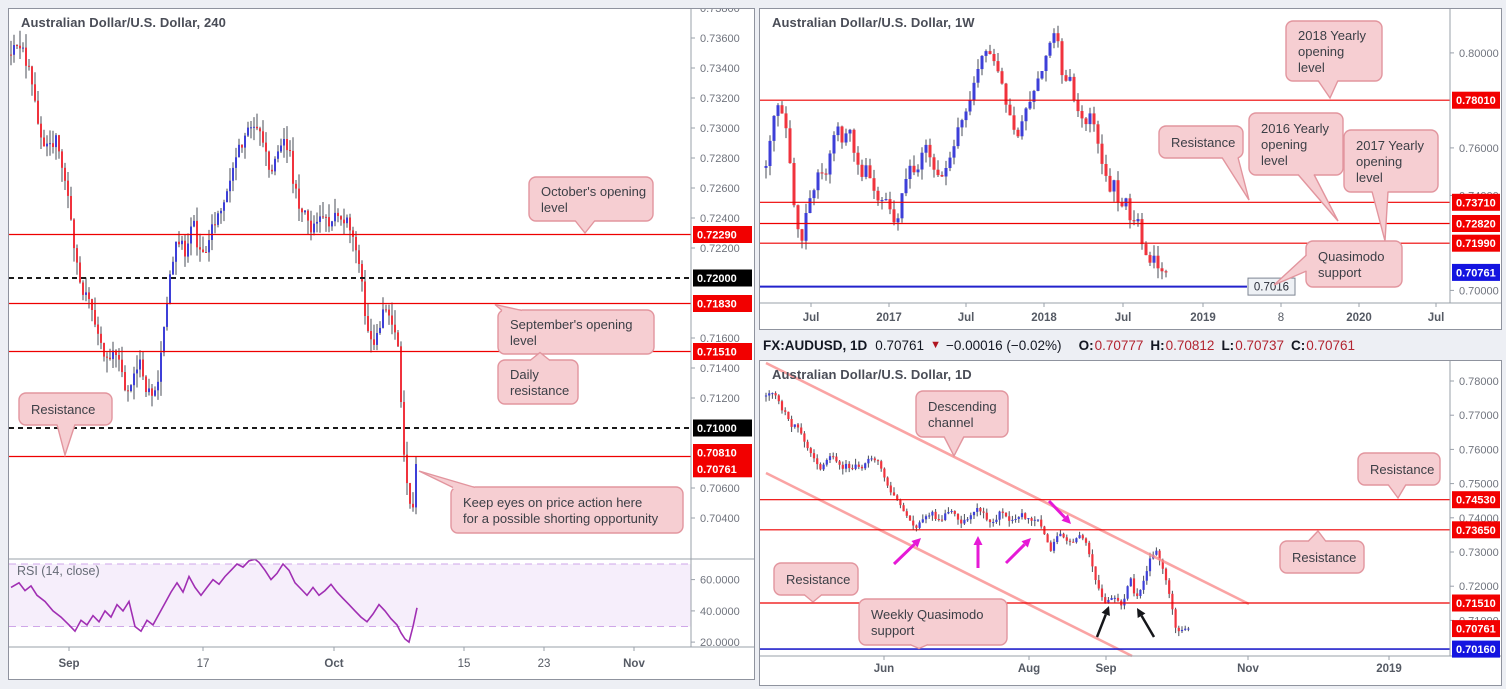 This screenshot has height=689, width=1506. I want to click on svg-text: 0.70810, so click(717, 454).